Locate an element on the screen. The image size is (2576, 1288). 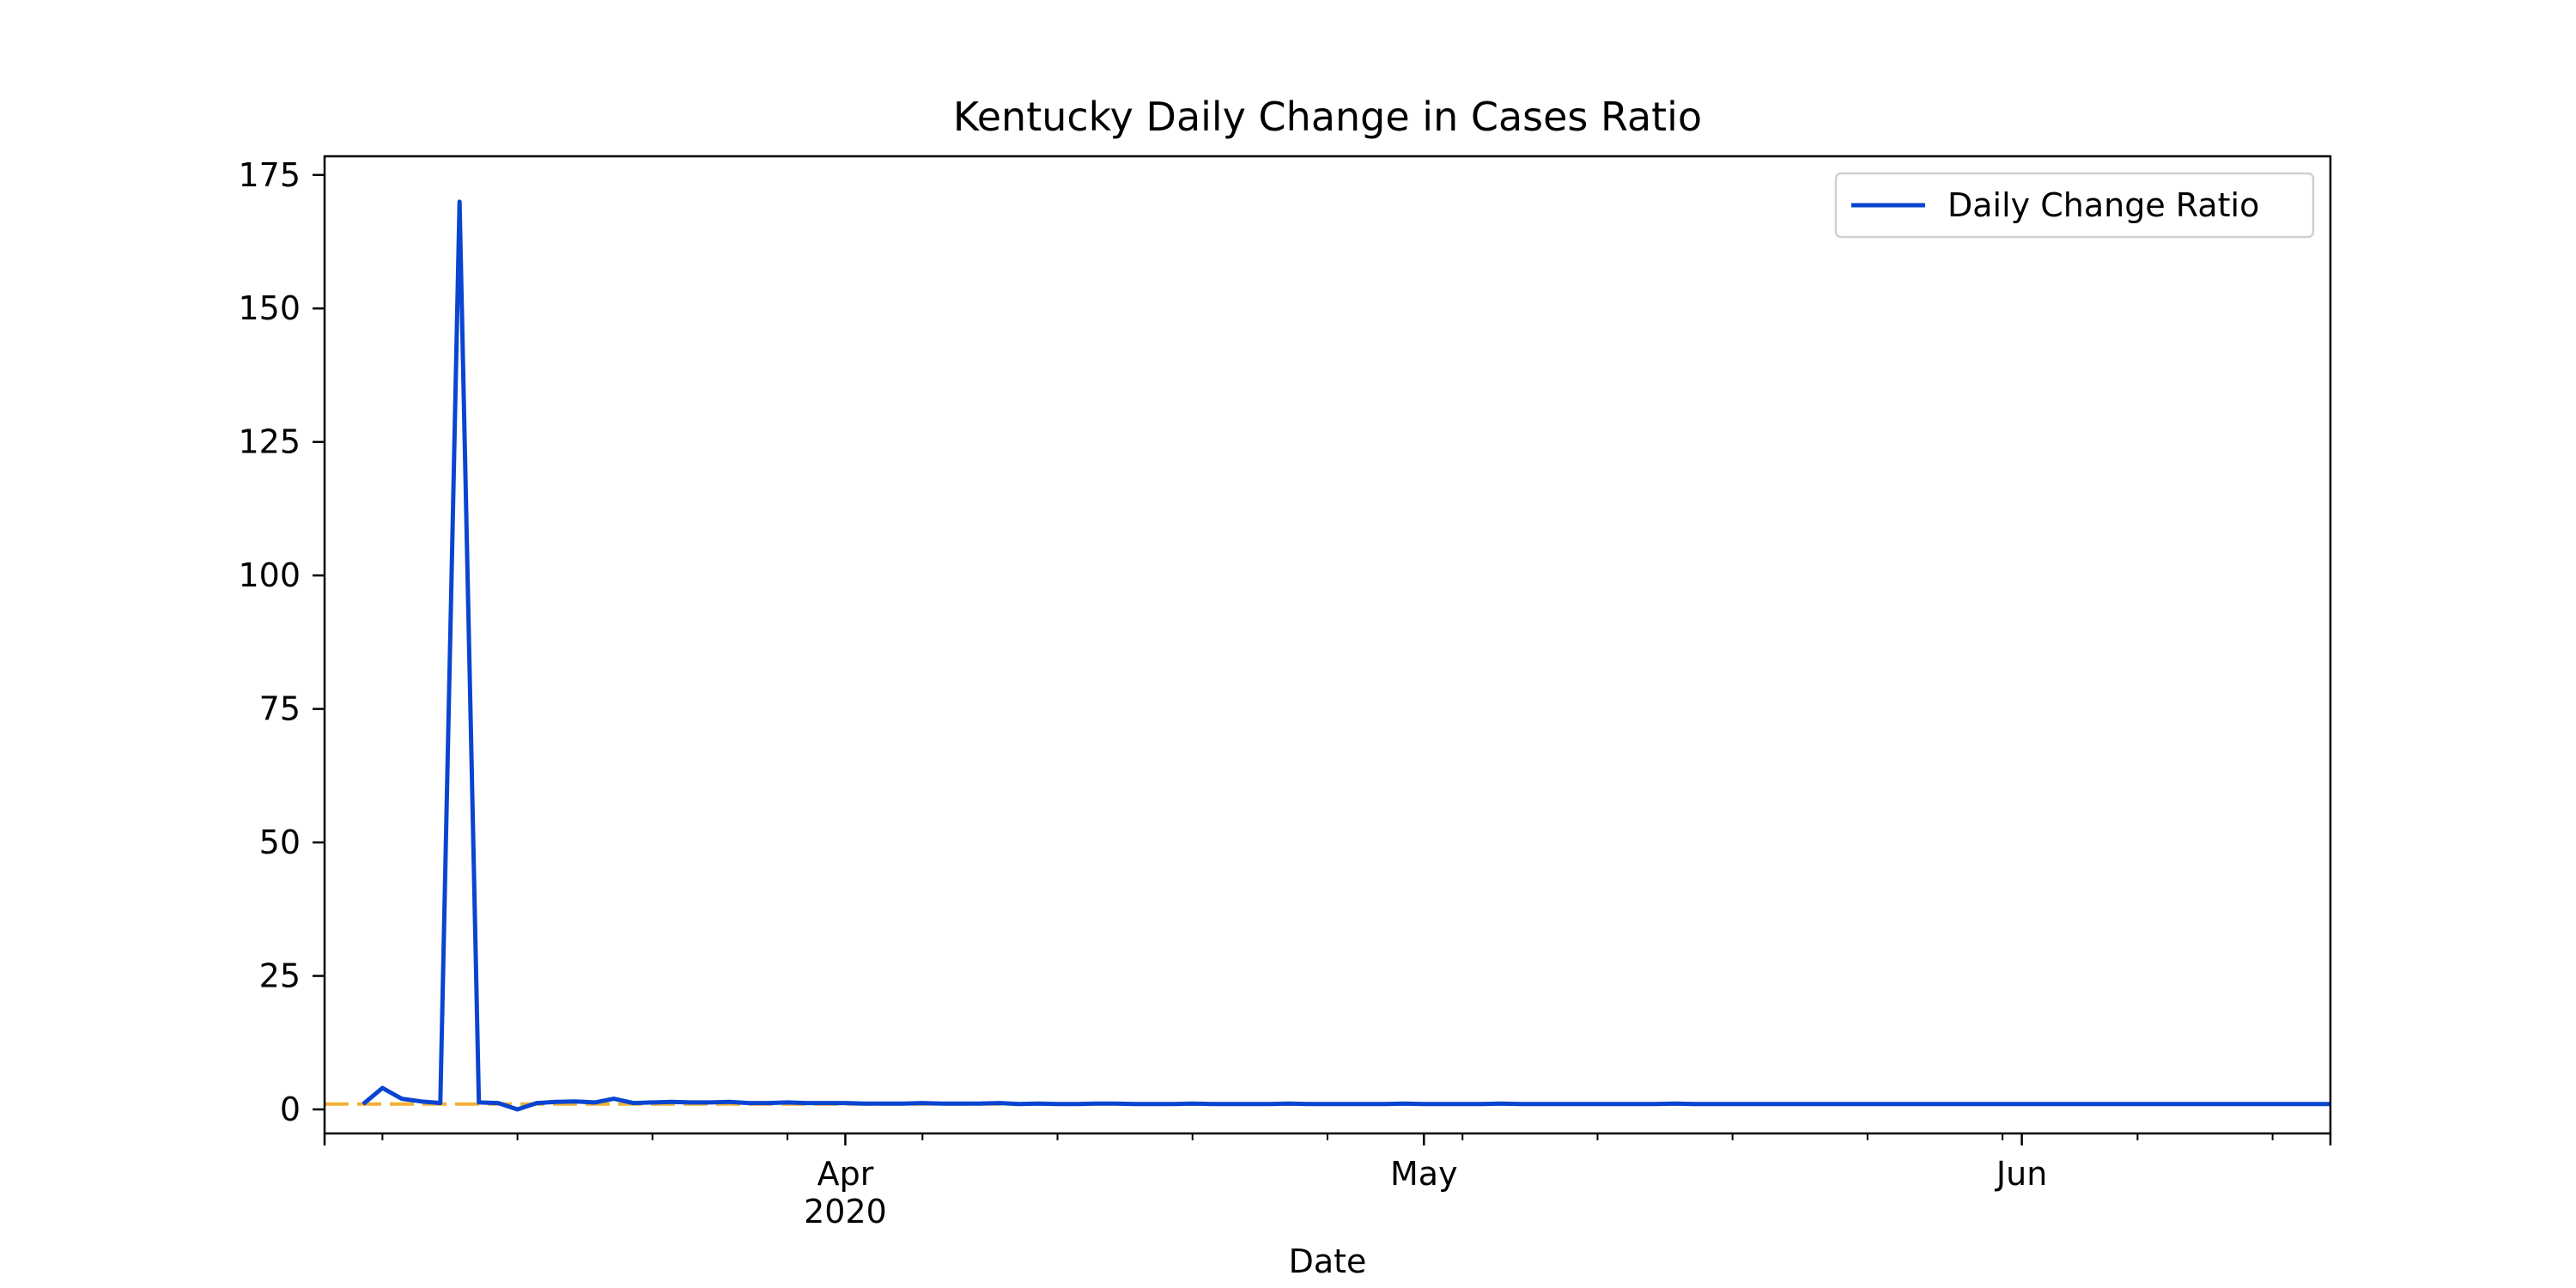
legend-label: Daily Change Ratio is located at coordinates (2103, 205).